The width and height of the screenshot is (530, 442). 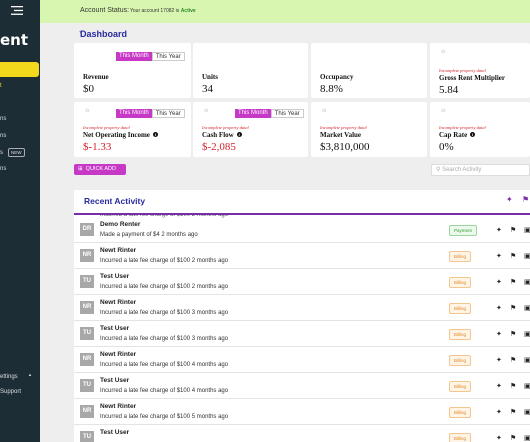 I want to click on sidebar-item-settings: ettings, so click(x=9, y=377).